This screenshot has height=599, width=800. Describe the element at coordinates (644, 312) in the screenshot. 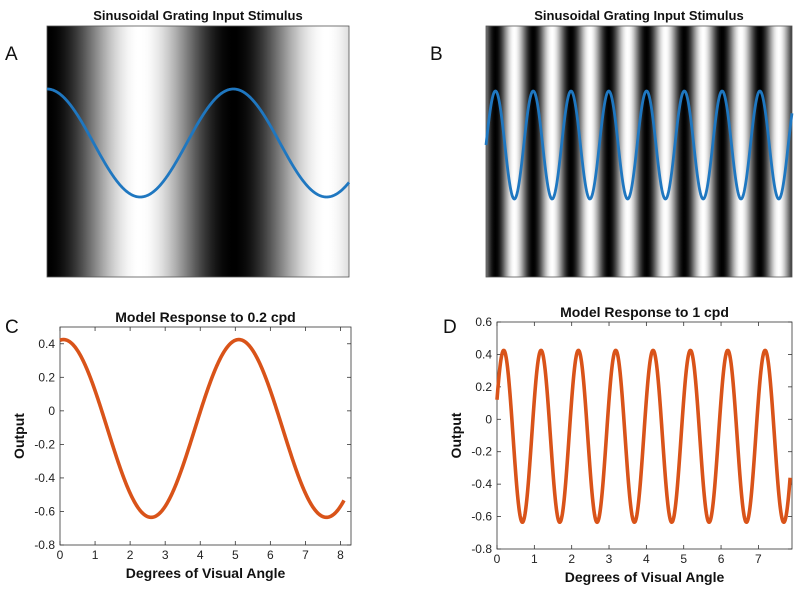

I see `chart-title-D: Model Response to 1 cpd` at that location.